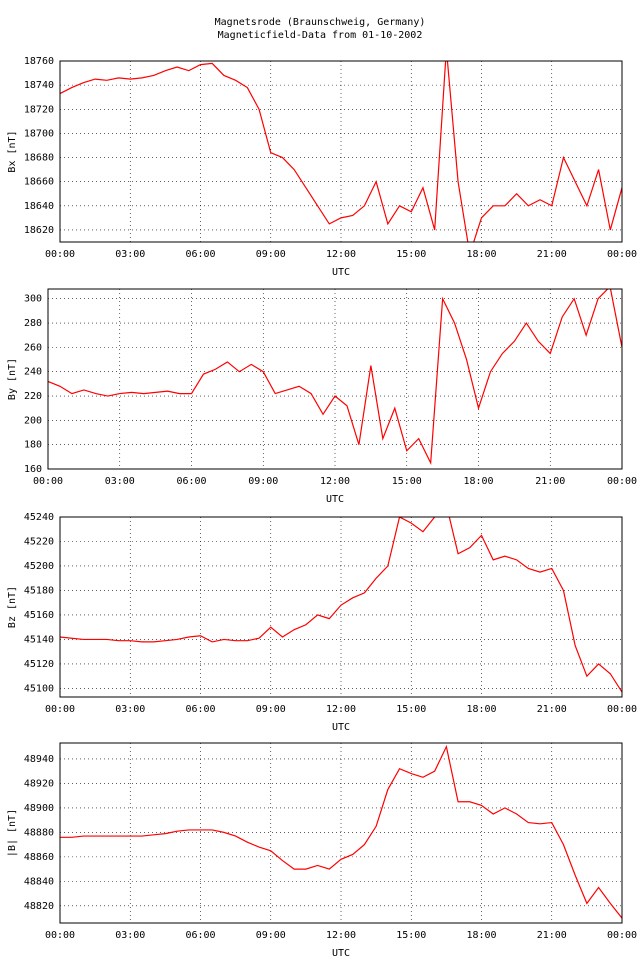 The width and height of the screenshot is (640, 960). I want to click on y-tick-label: 48840, so click(39, 881).